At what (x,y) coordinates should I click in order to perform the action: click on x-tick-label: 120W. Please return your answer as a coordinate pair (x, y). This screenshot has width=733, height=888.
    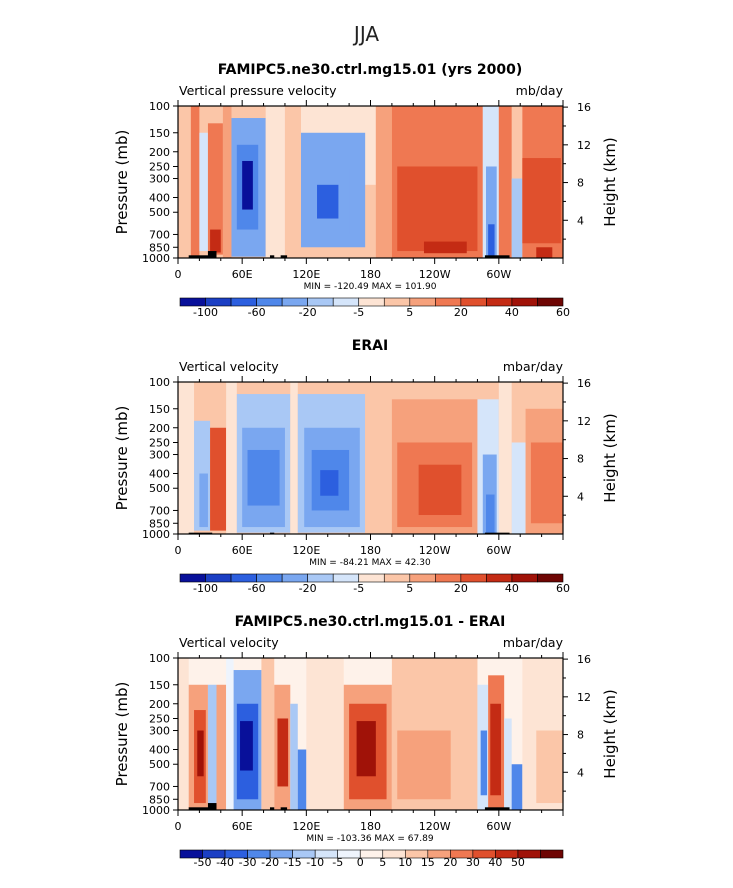
    Looking at the image, I should click on (435, 550).